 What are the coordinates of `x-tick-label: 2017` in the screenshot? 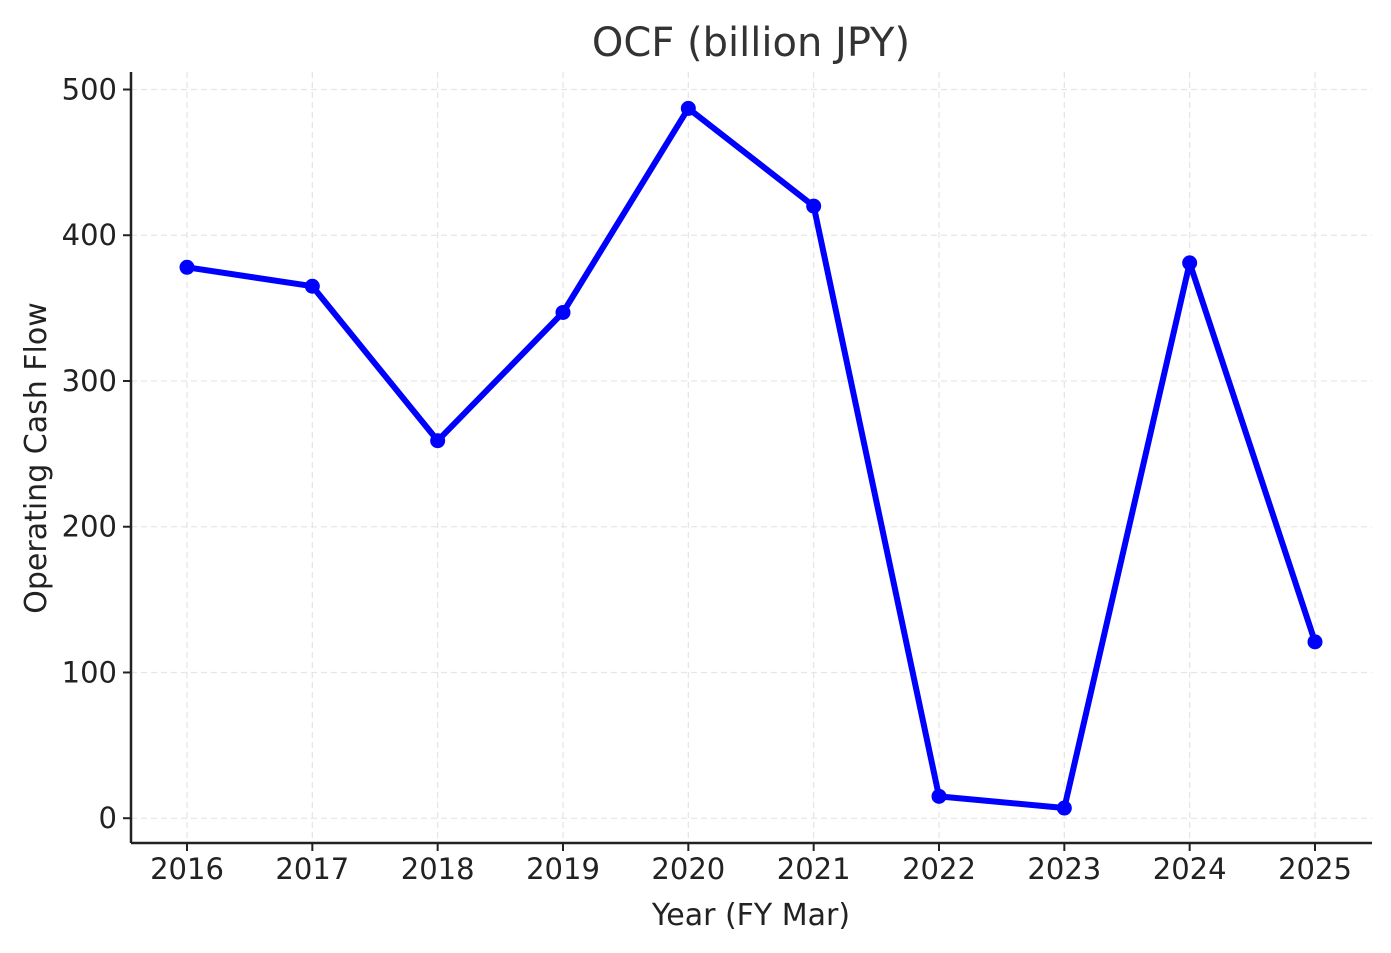 It's located at (312, 869).